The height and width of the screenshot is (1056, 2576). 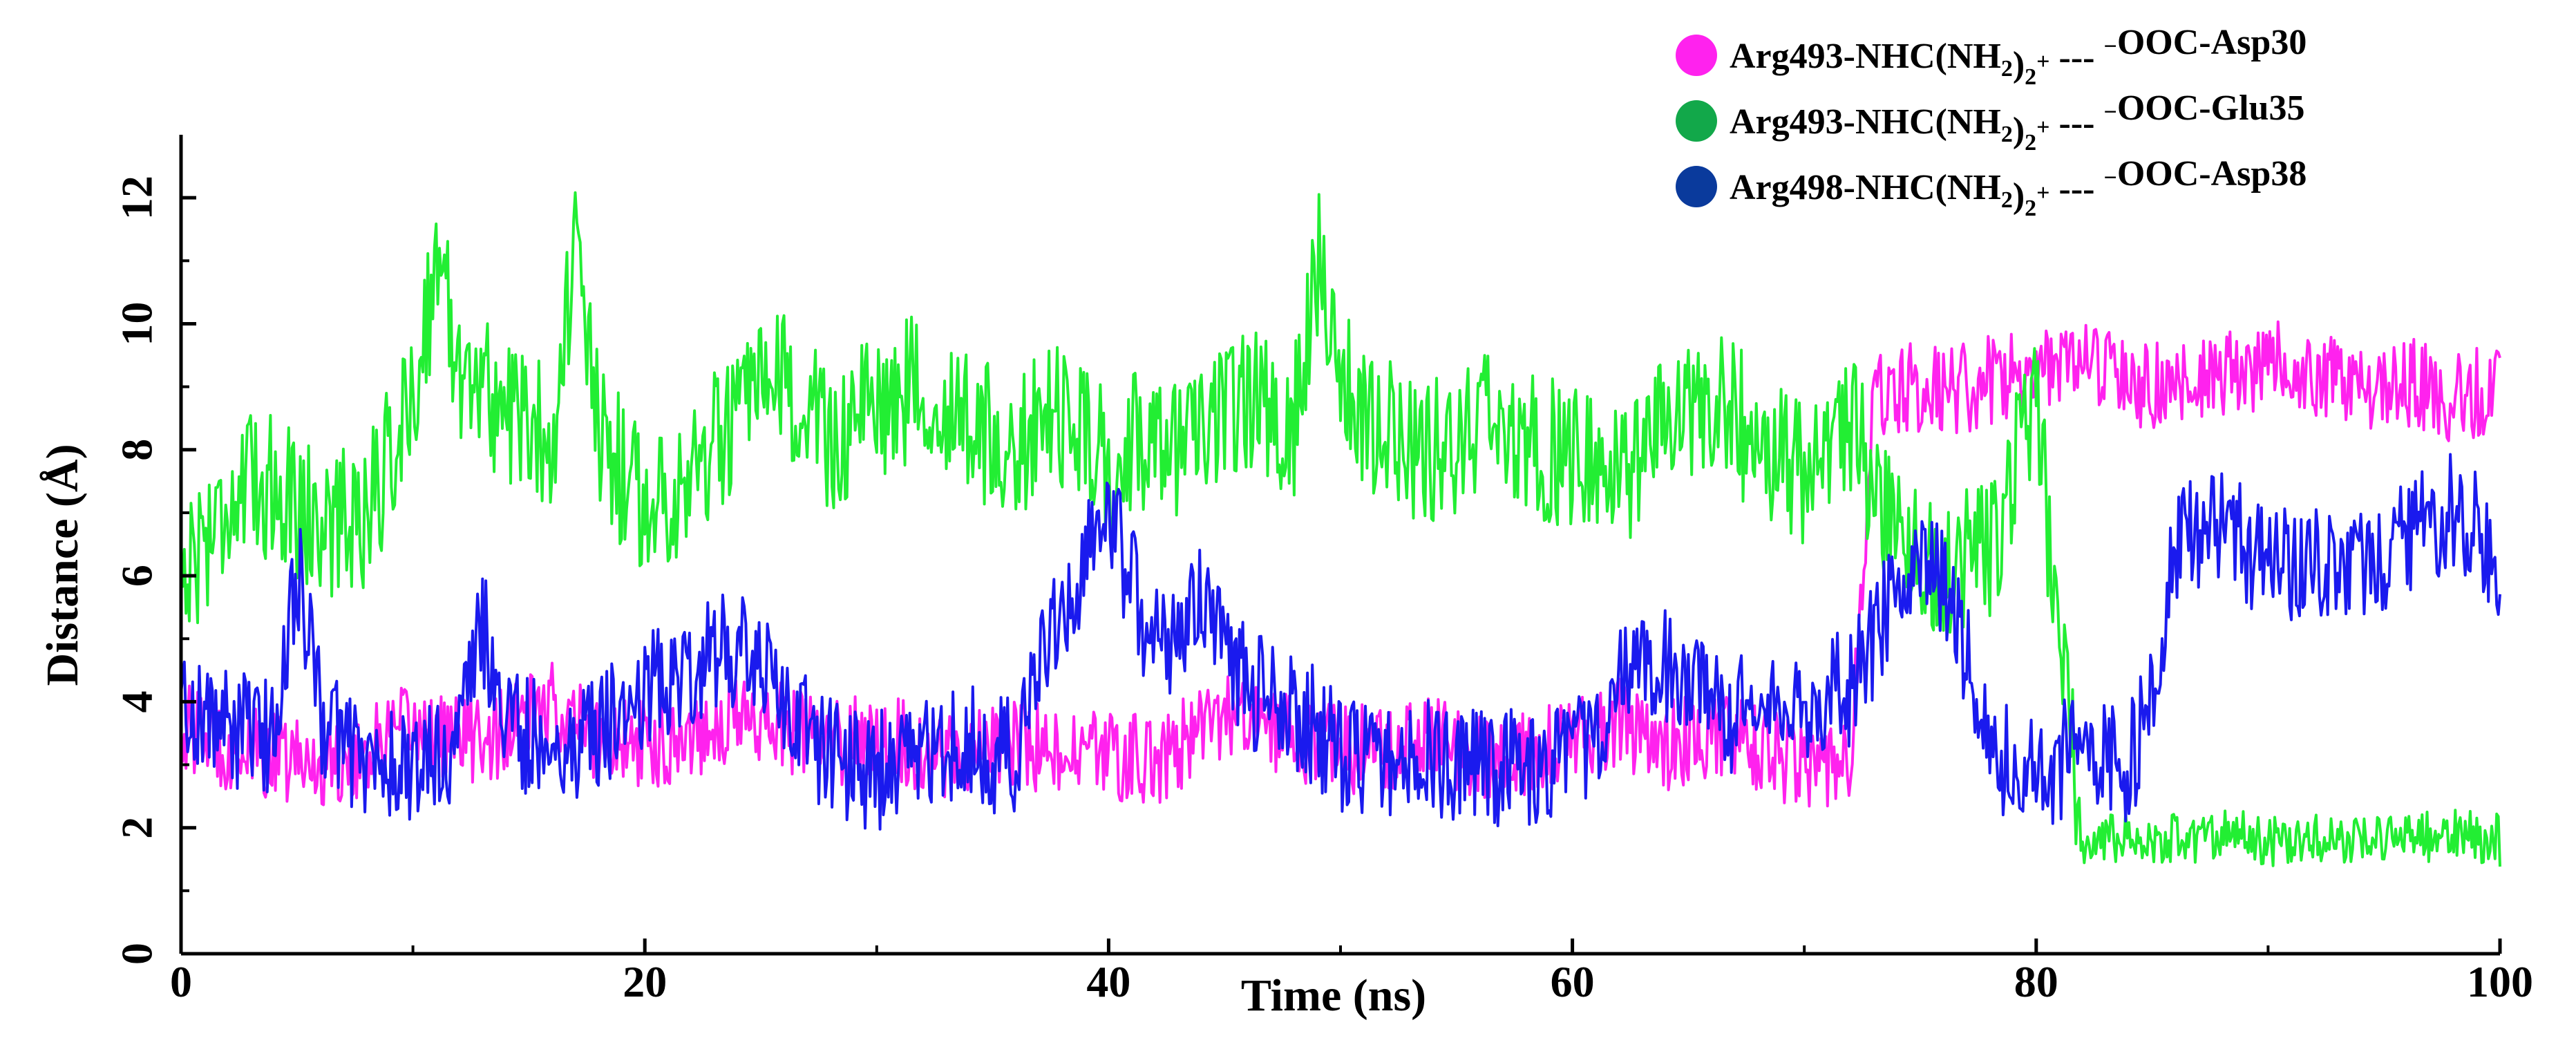 What do you see at coordinates (1865, 187) in the screenshot?
I see `legend-text-part: Arg498-NHC(NH` at bounding box center [1865, 187].